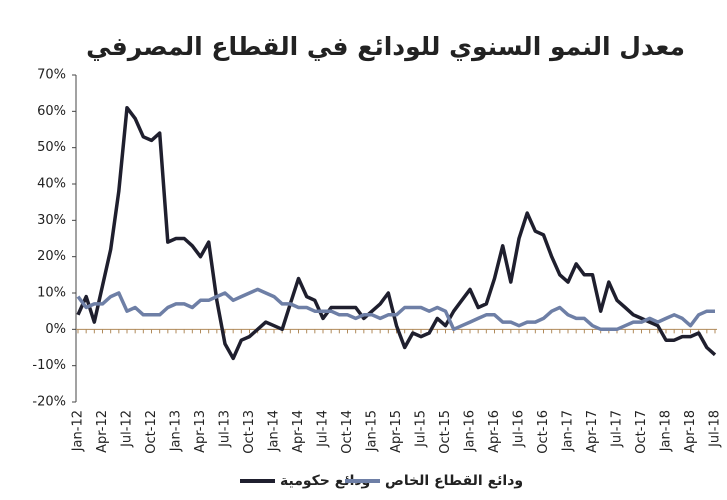 Image resolution: width=727 pixels, height=500 pixels. I want to click on y-tick-label: 70%, so click(51, 75).